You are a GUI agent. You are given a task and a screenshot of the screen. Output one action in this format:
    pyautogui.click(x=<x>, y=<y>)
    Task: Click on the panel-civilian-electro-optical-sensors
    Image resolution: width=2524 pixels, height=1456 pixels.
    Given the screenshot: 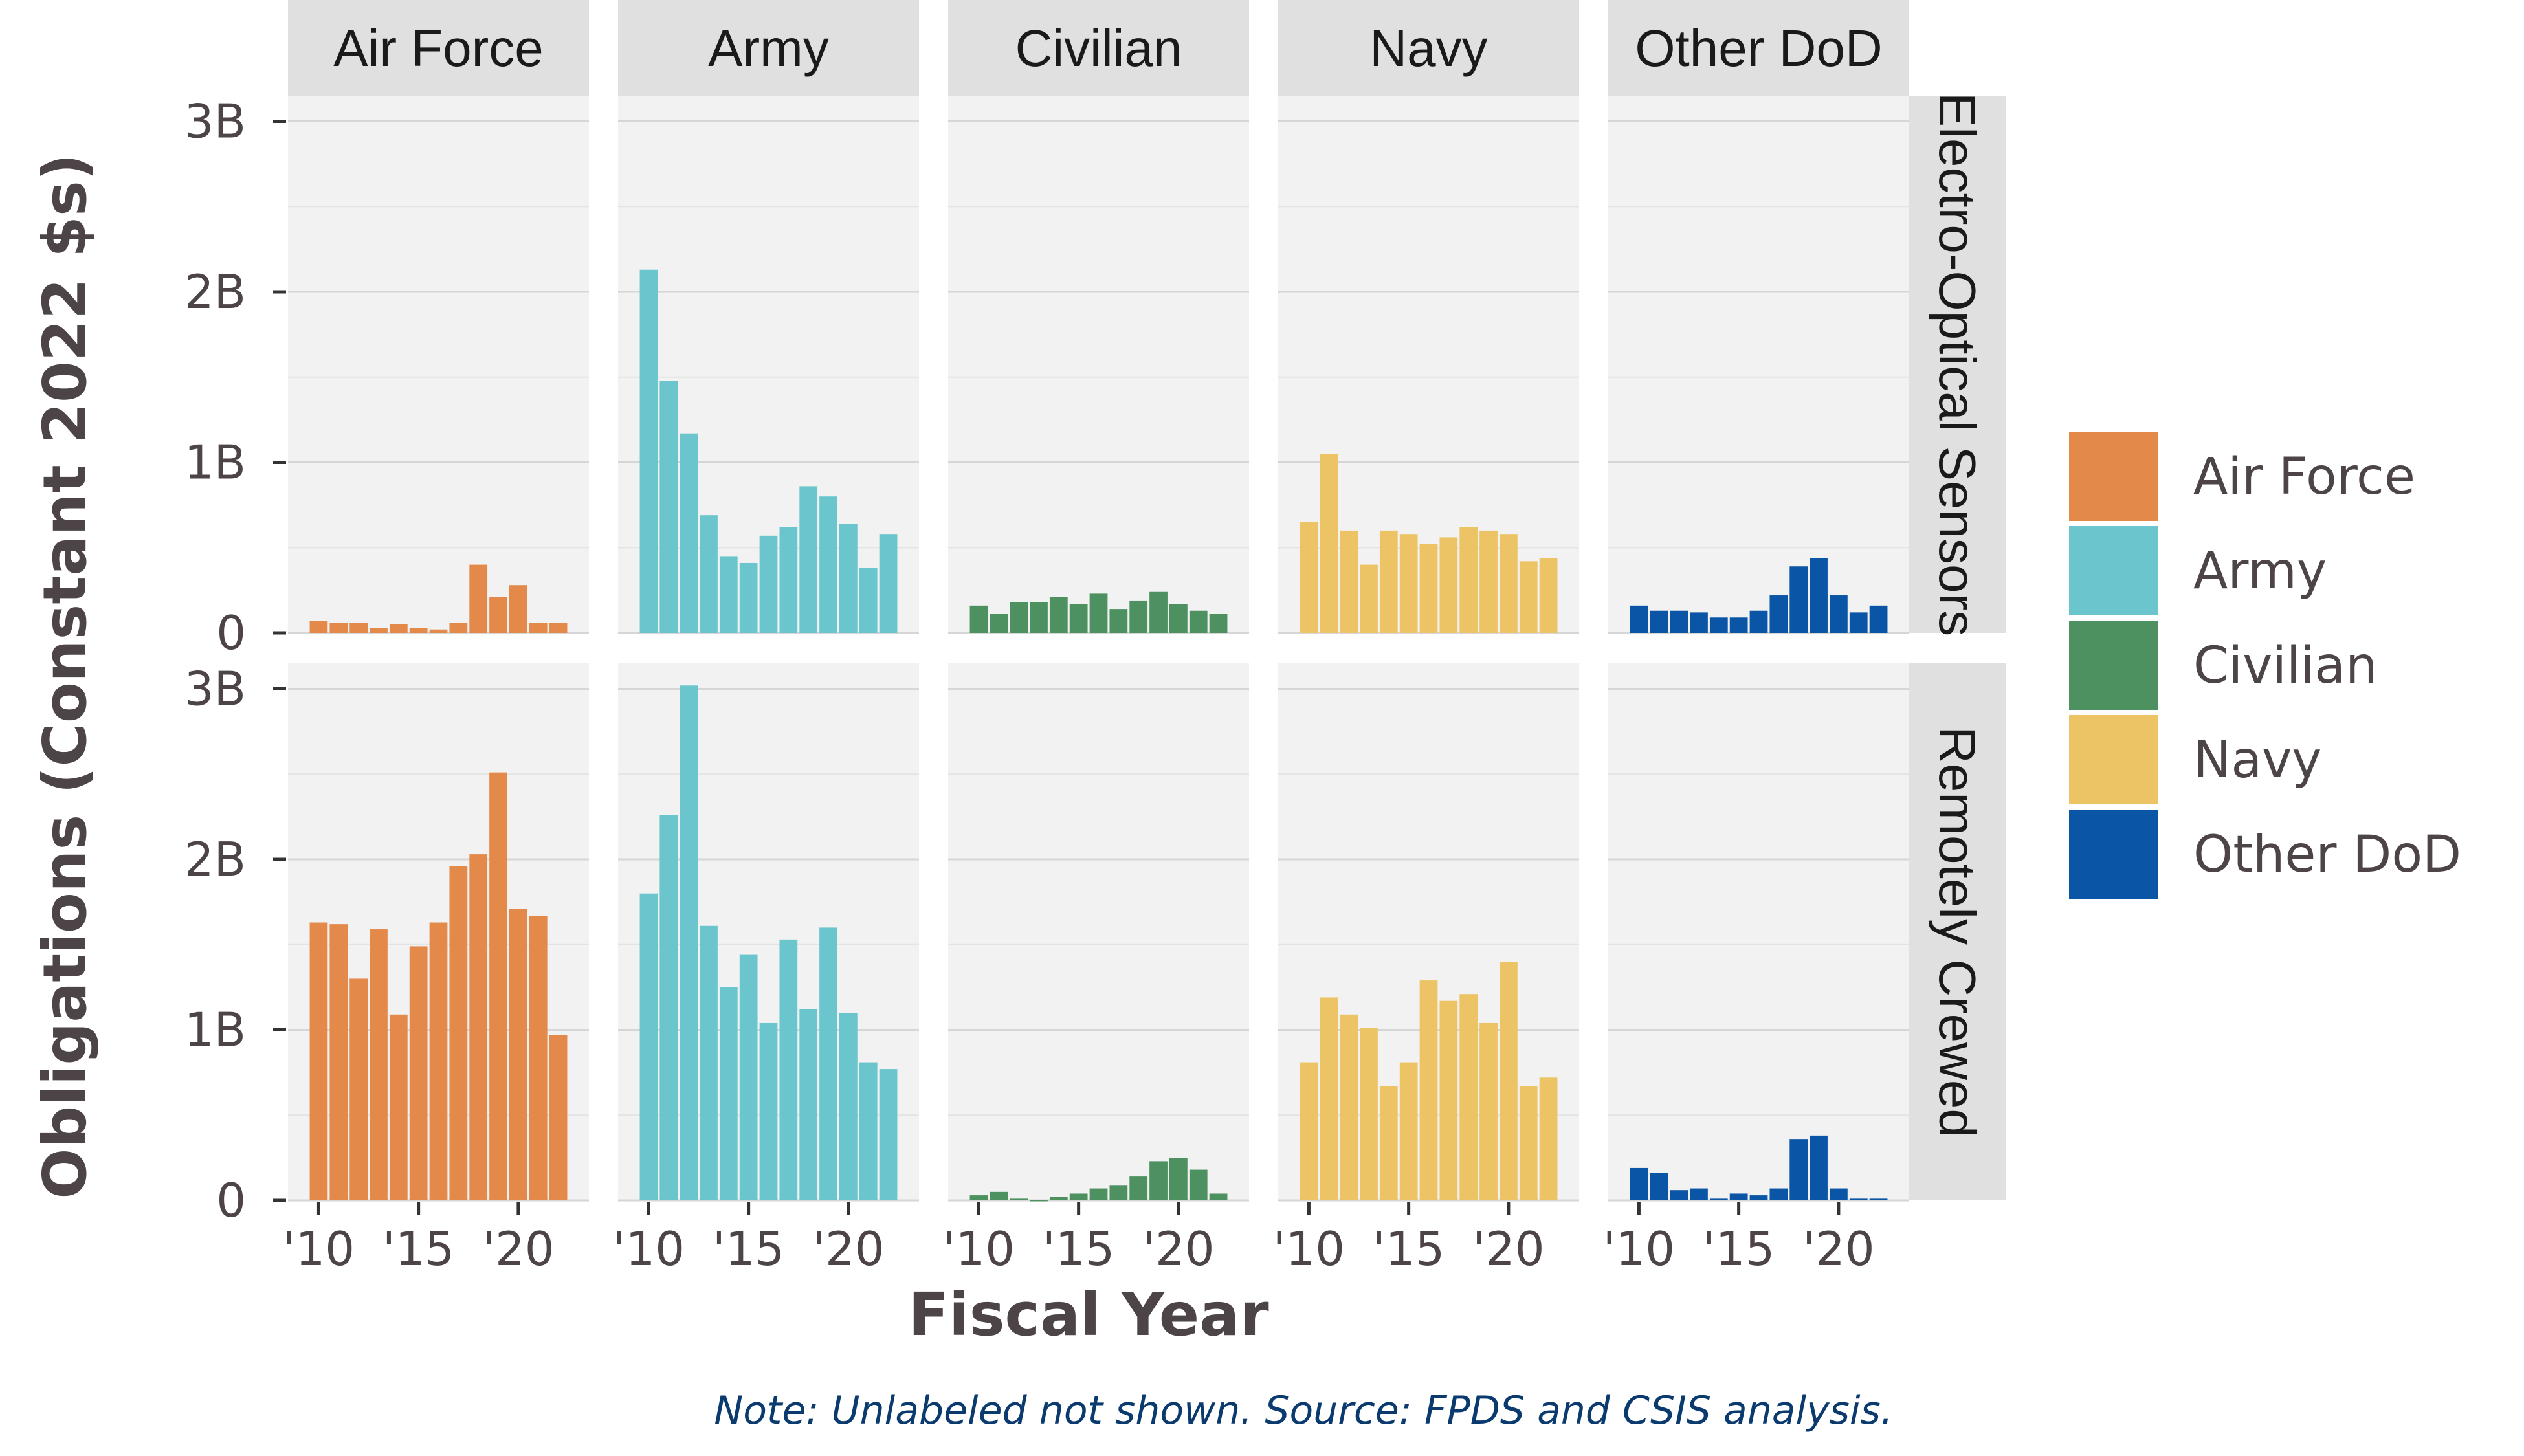 What is the action you would take?
    pyautogui.click(x=1098, y=365)
    